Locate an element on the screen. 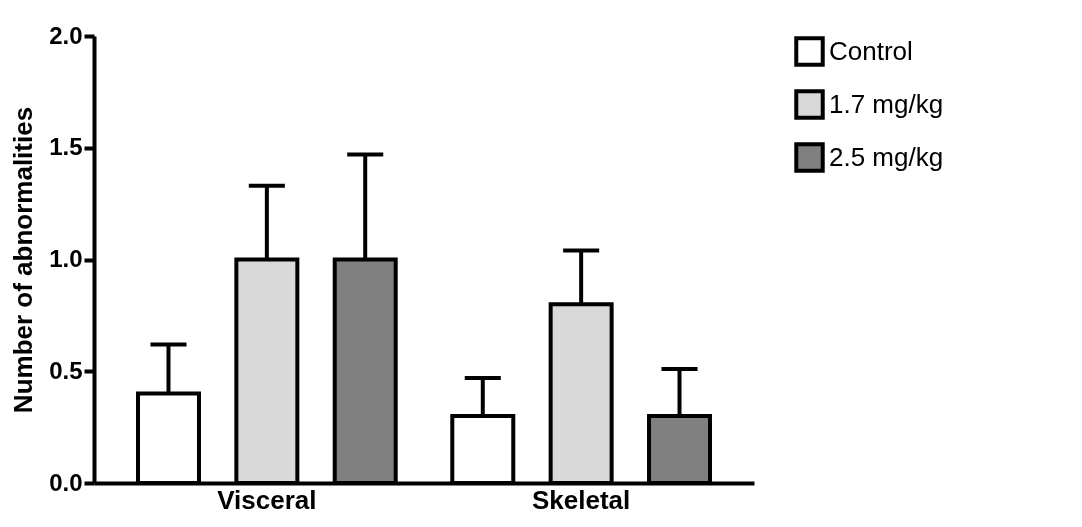 This screenshot has width=1082, height=527. legend-label: 2.5 mg/kg is located at coordinates (886, 156).